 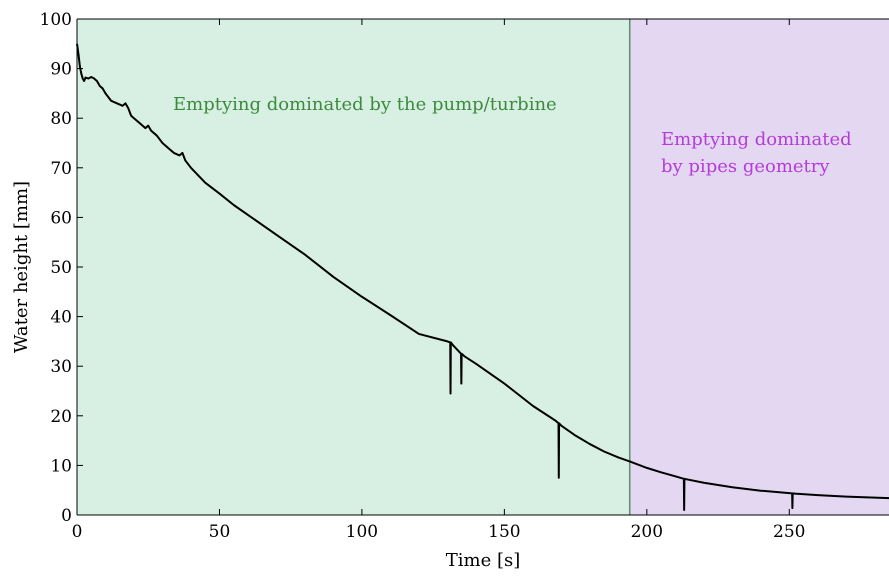 I want to click on y-tick-label: 50, so click(x=61, y=268).